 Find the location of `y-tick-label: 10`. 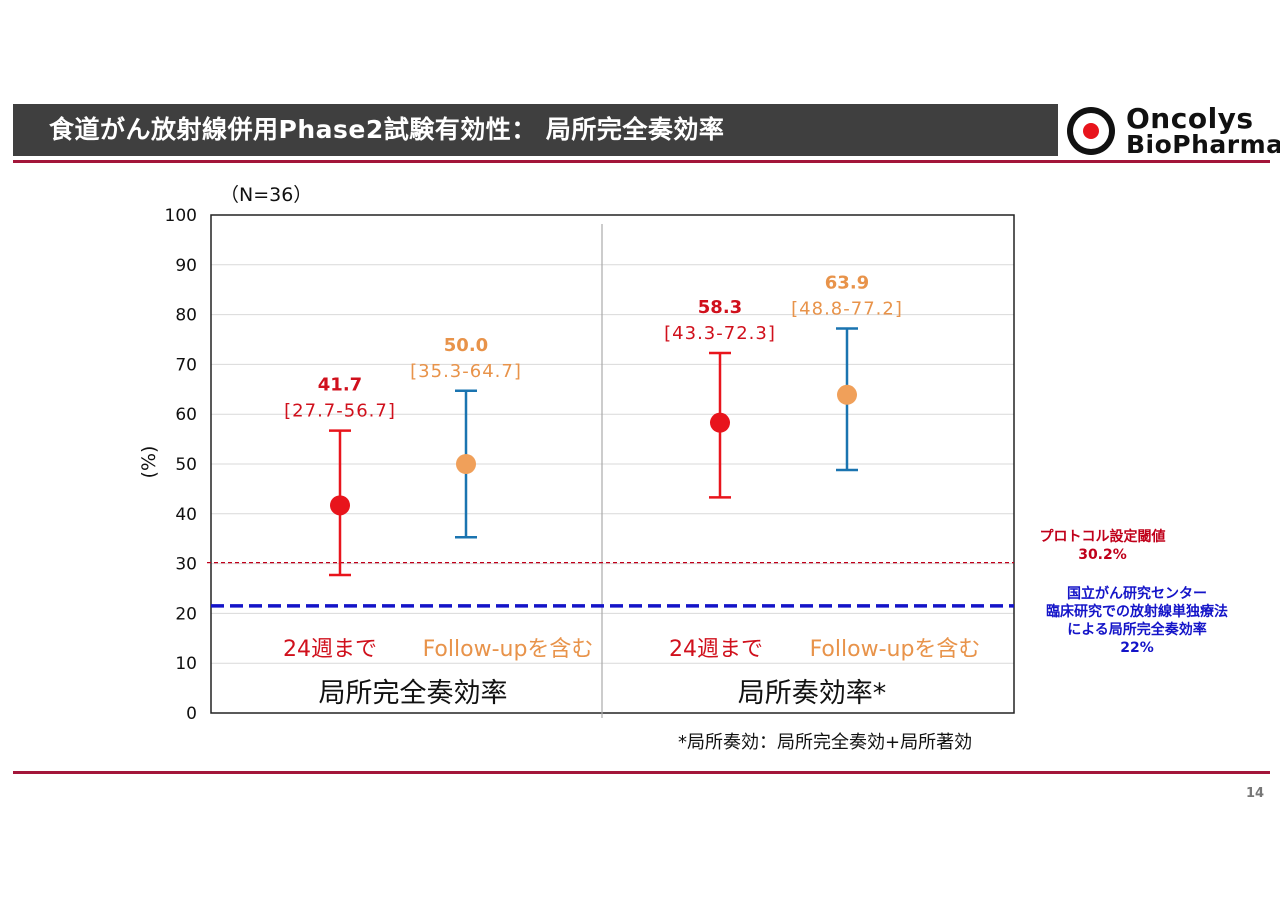

y-tick-label: 10 is located at coordinates (186, 664).